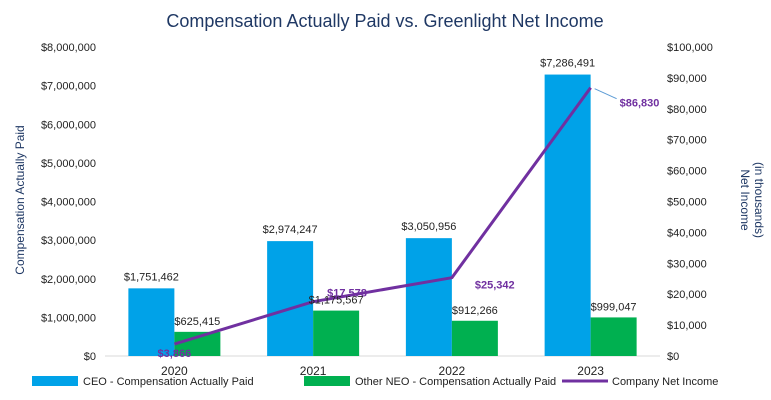 The height and width of the screenshot is (400, 771). Describe the element at coordinates (759, 200) in the screenshot. I see `right-axis-title-line2: (in thousands)` at that location.